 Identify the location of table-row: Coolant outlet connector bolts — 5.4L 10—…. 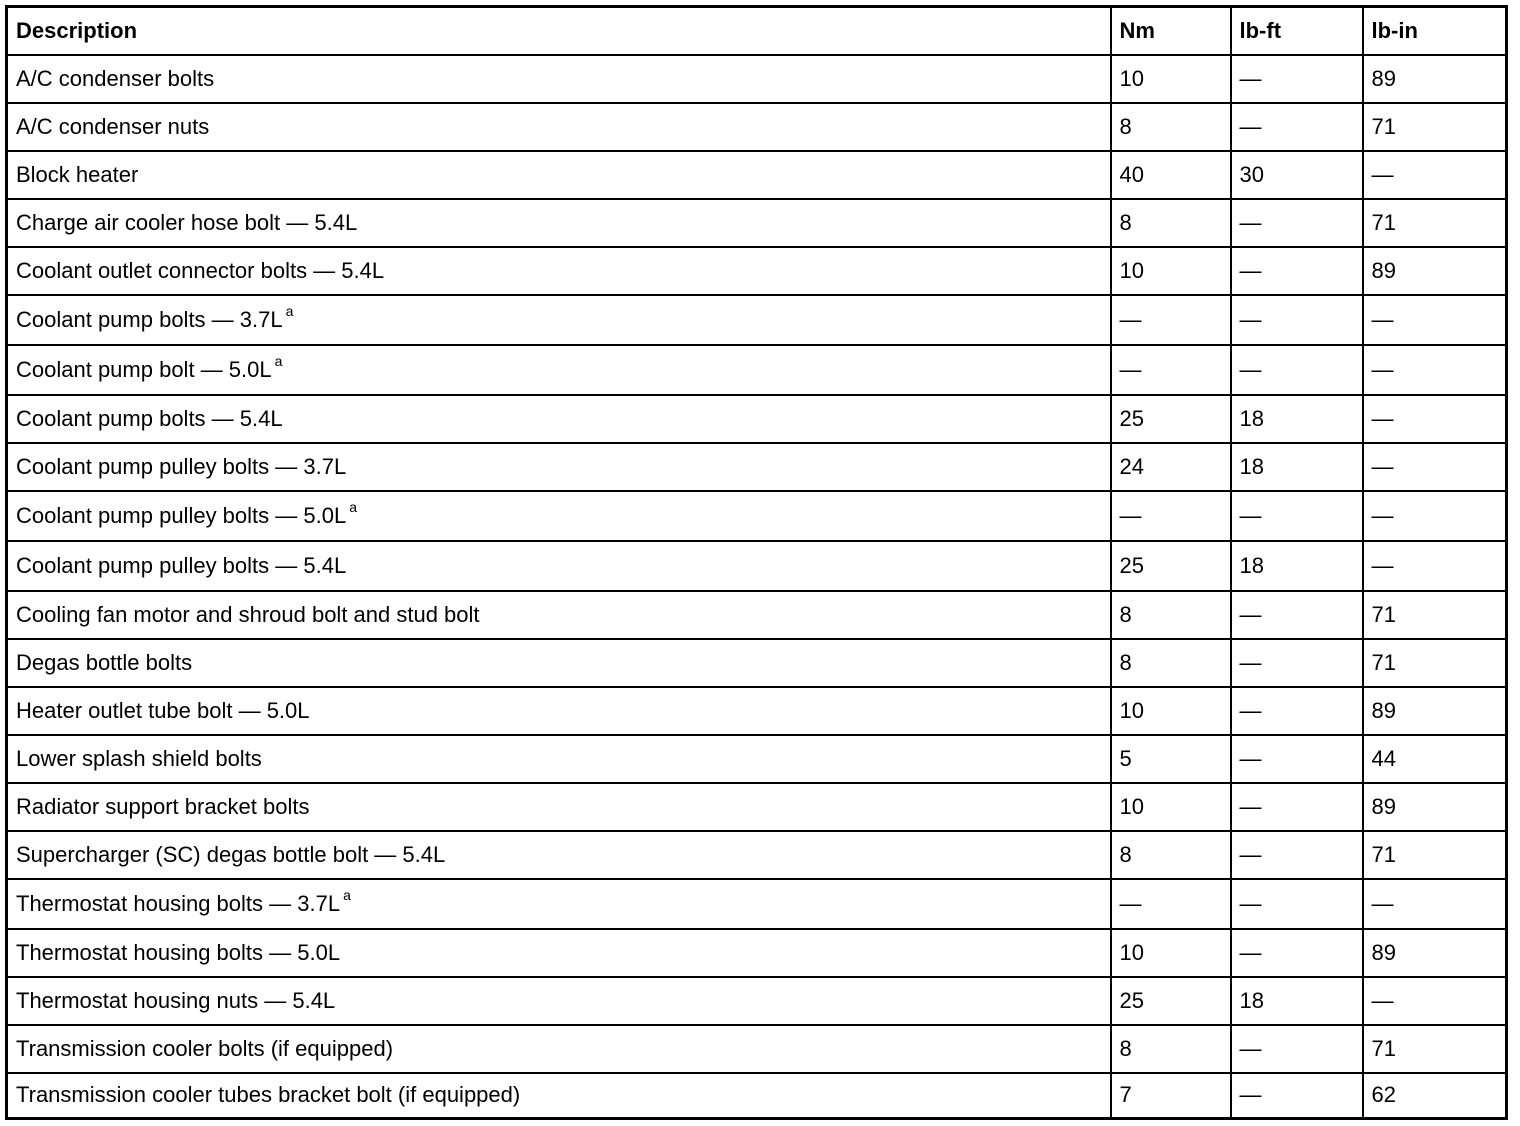
(756, 270).